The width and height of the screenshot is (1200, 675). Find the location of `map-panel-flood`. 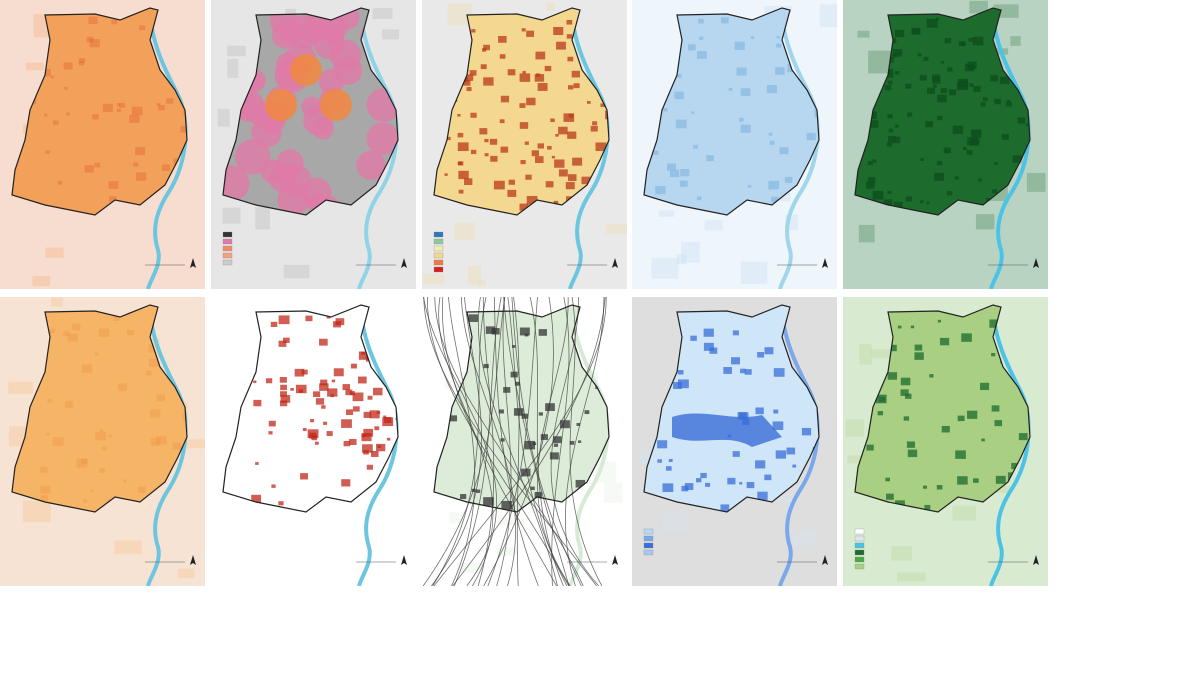

map-panel-flood is located at coordinates (734, 441).